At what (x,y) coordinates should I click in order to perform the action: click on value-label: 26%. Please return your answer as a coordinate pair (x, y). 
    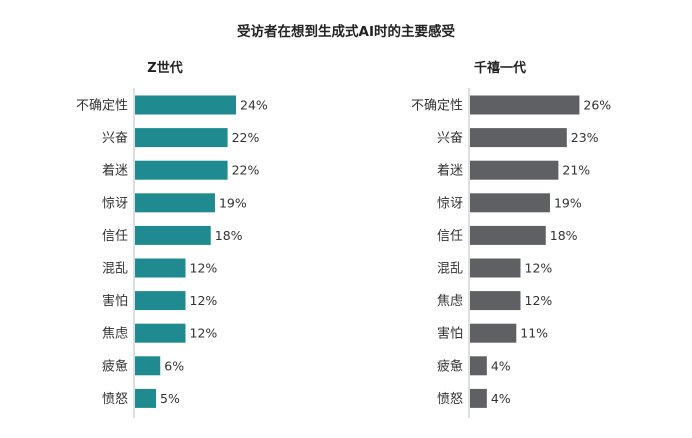
    Looking at the image, I should click on (597, 105).